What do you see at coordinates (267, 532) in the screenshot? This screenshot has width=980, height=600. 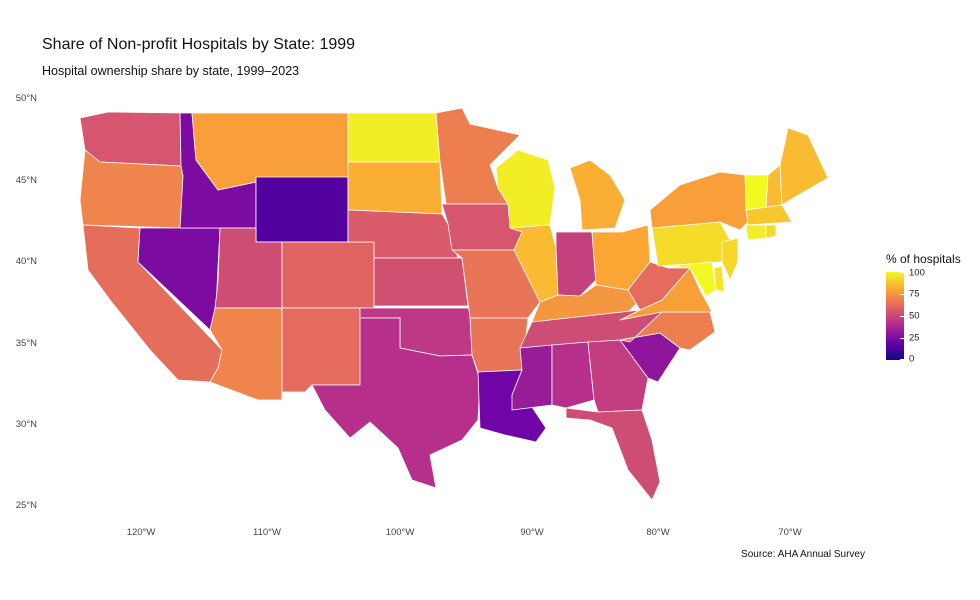 I see `lon-label: 110°W` at bounding box center [267, 532].